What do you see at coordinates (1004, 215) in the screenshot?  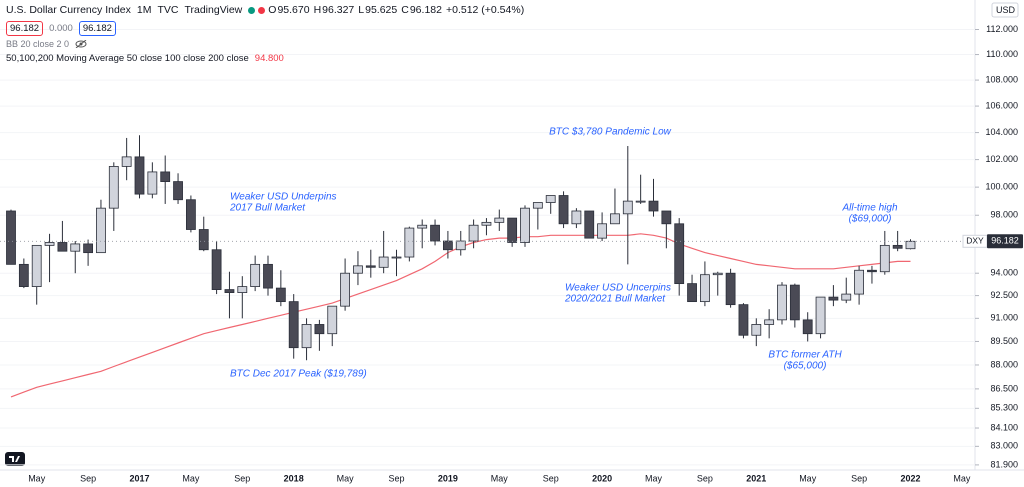 I see `y-tick-label: 98.000` at bounding box center [1004, 215].